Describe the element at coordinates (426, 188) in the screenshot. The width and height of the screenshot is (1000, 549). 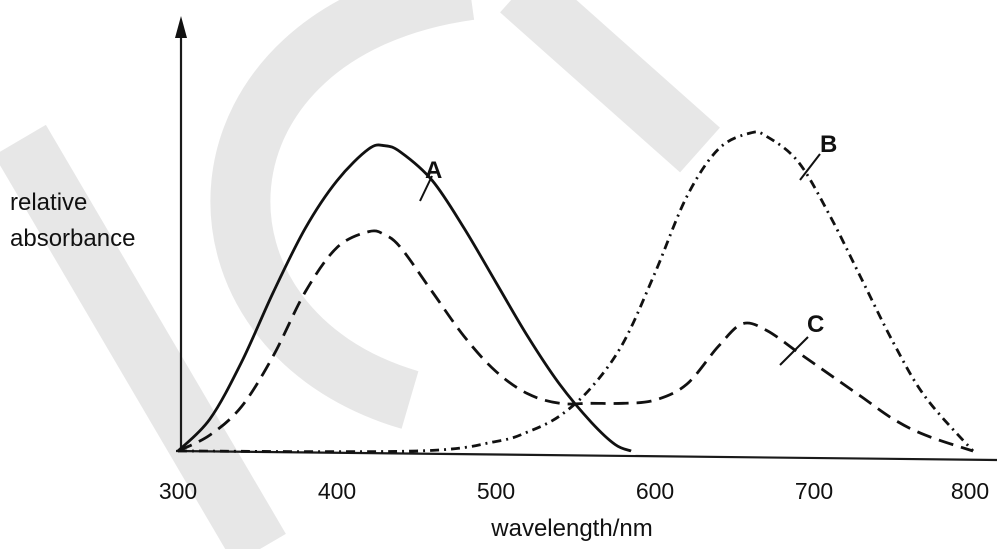
I see `pointer-a` at that location.